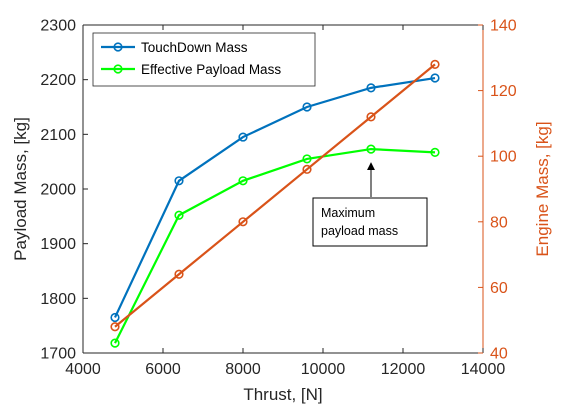 Image resolution: width=571 pixels, height=417 pixels. Describe the element at coordinates (359, 231) in the screenshot. I see `annotation-text: payload mass` at that location.